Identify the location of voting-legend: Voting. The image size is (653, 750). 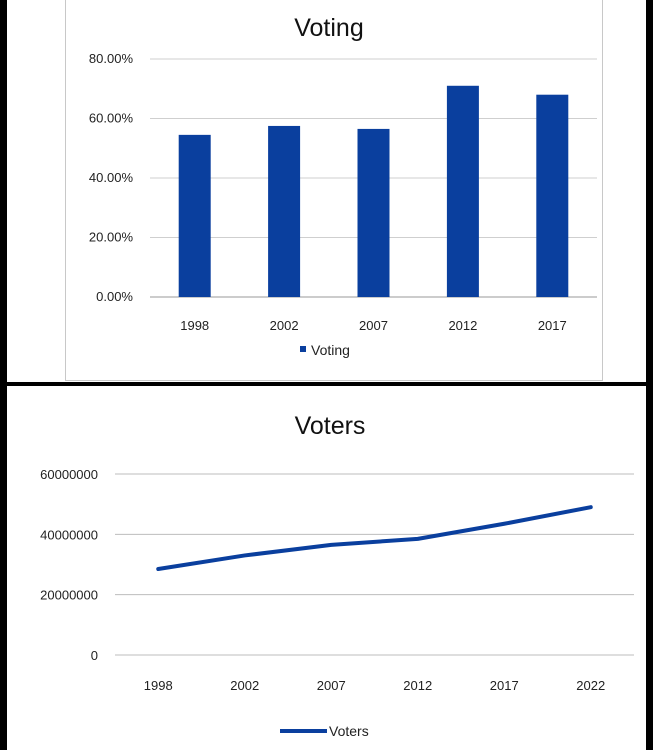
(325, 350).